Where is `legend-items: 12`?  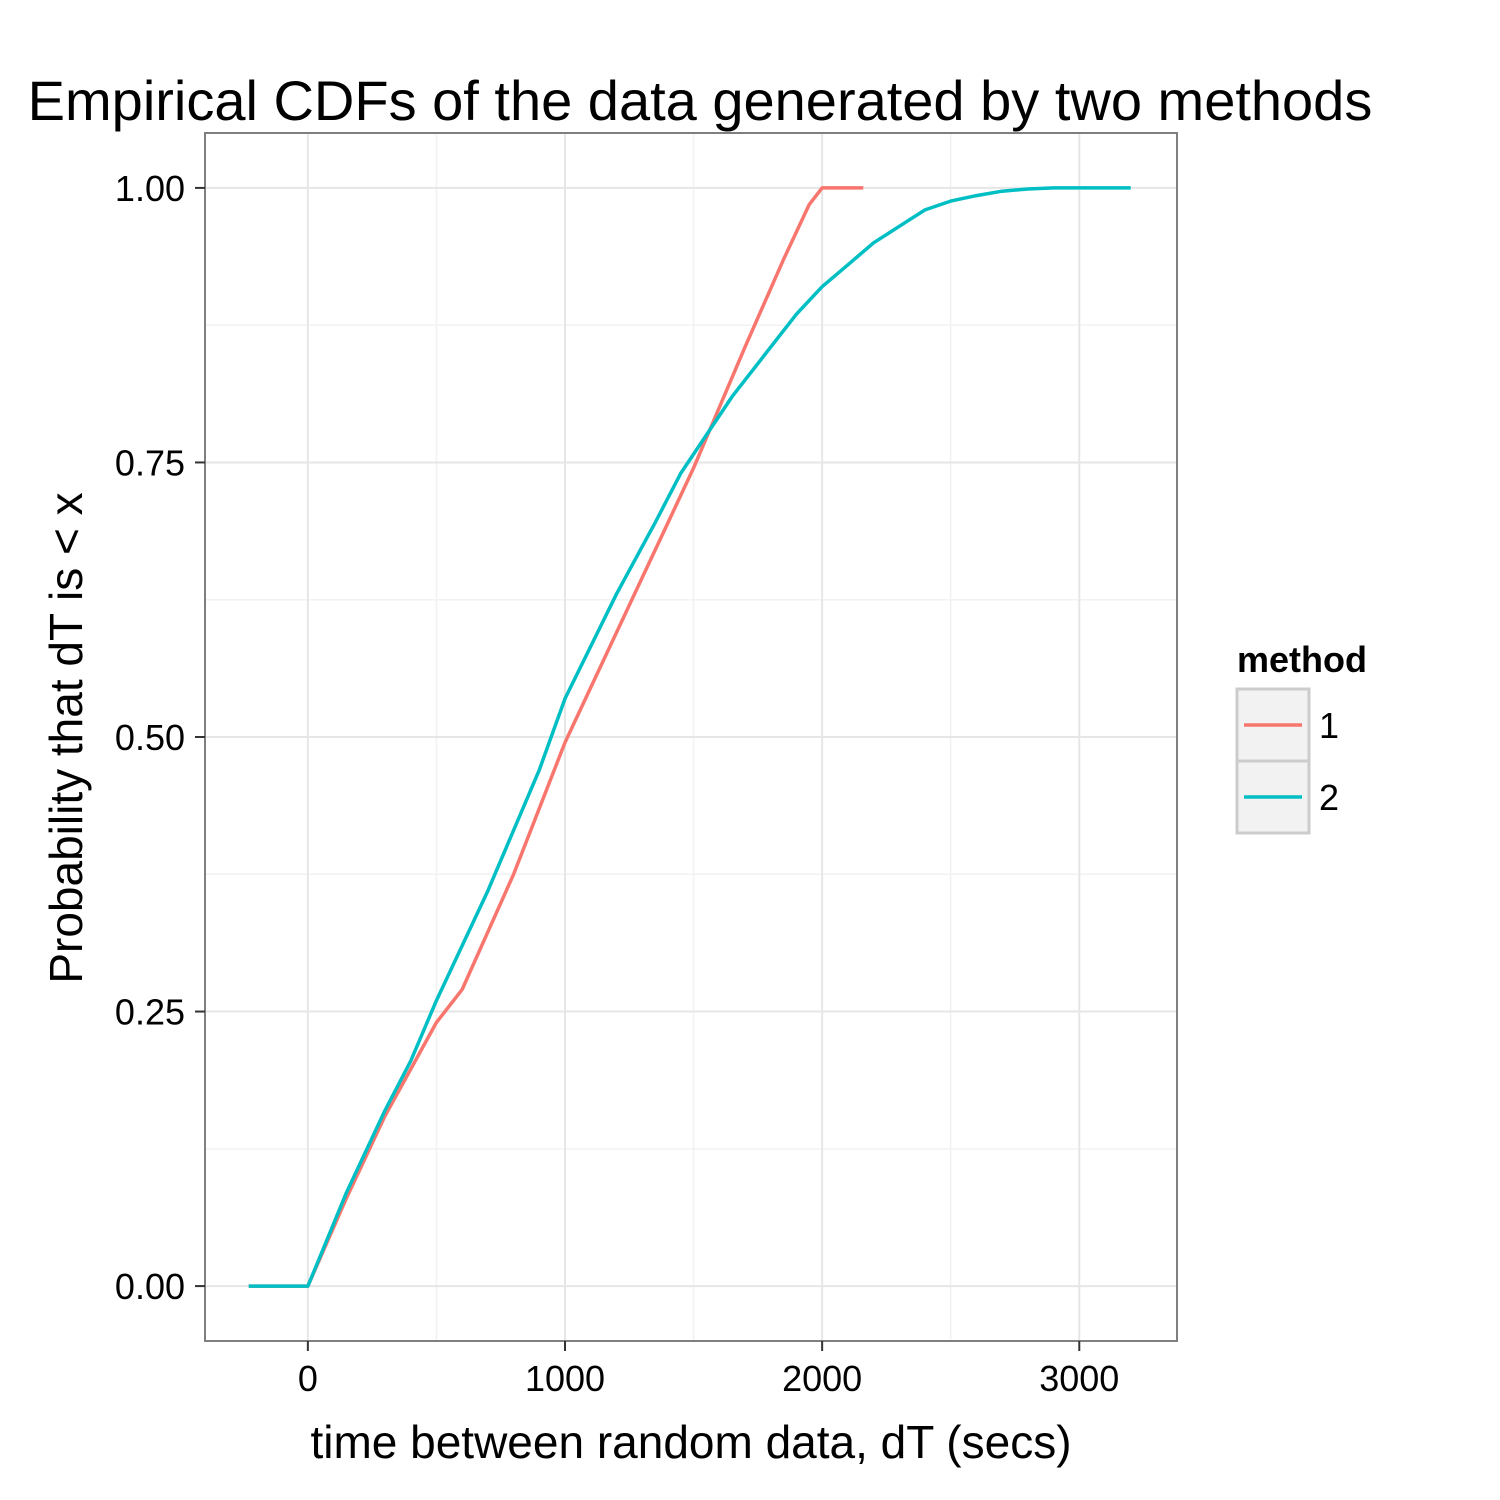
legend-items: 12 is located at coordinates (1287, 761).